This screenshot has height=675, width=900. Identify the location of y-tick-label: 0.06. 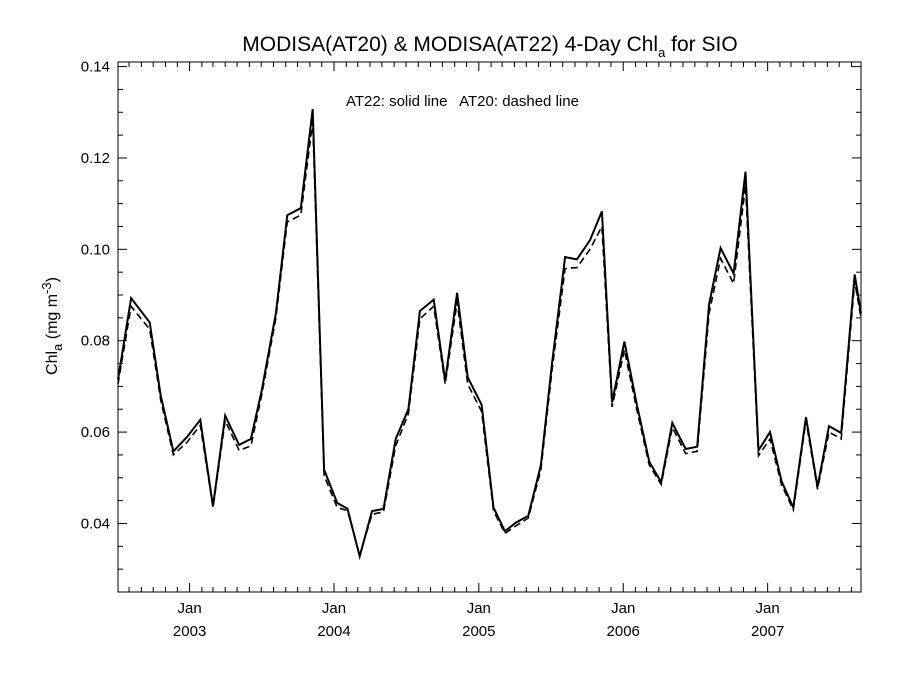
(95, 432).